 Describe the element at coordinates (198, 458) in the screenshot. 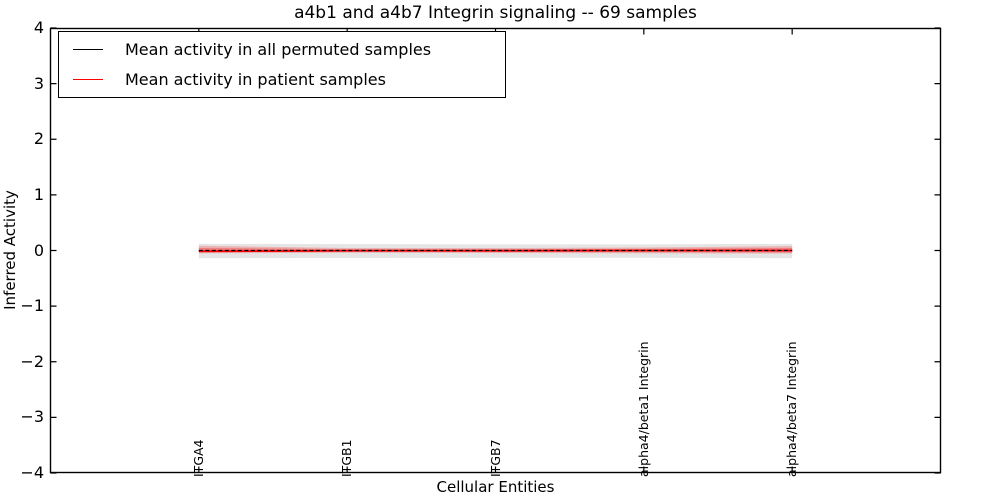

I see `x-tick-label: ITGA4` at that location.